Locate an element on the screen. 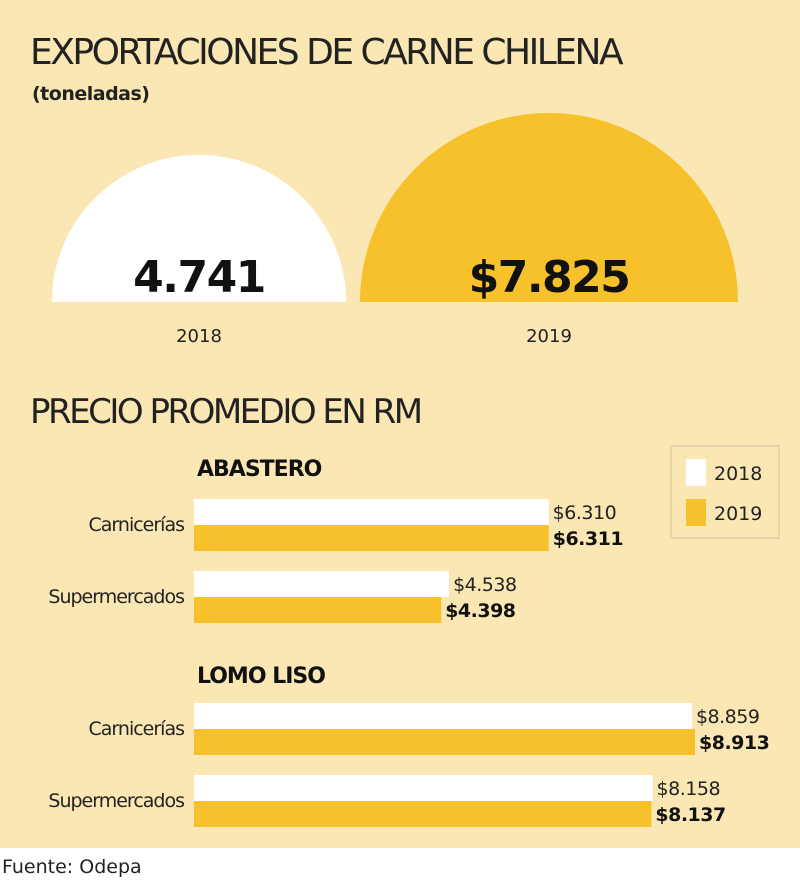  category-label-1-1: Supermercados is located at coordinates (116, 801).